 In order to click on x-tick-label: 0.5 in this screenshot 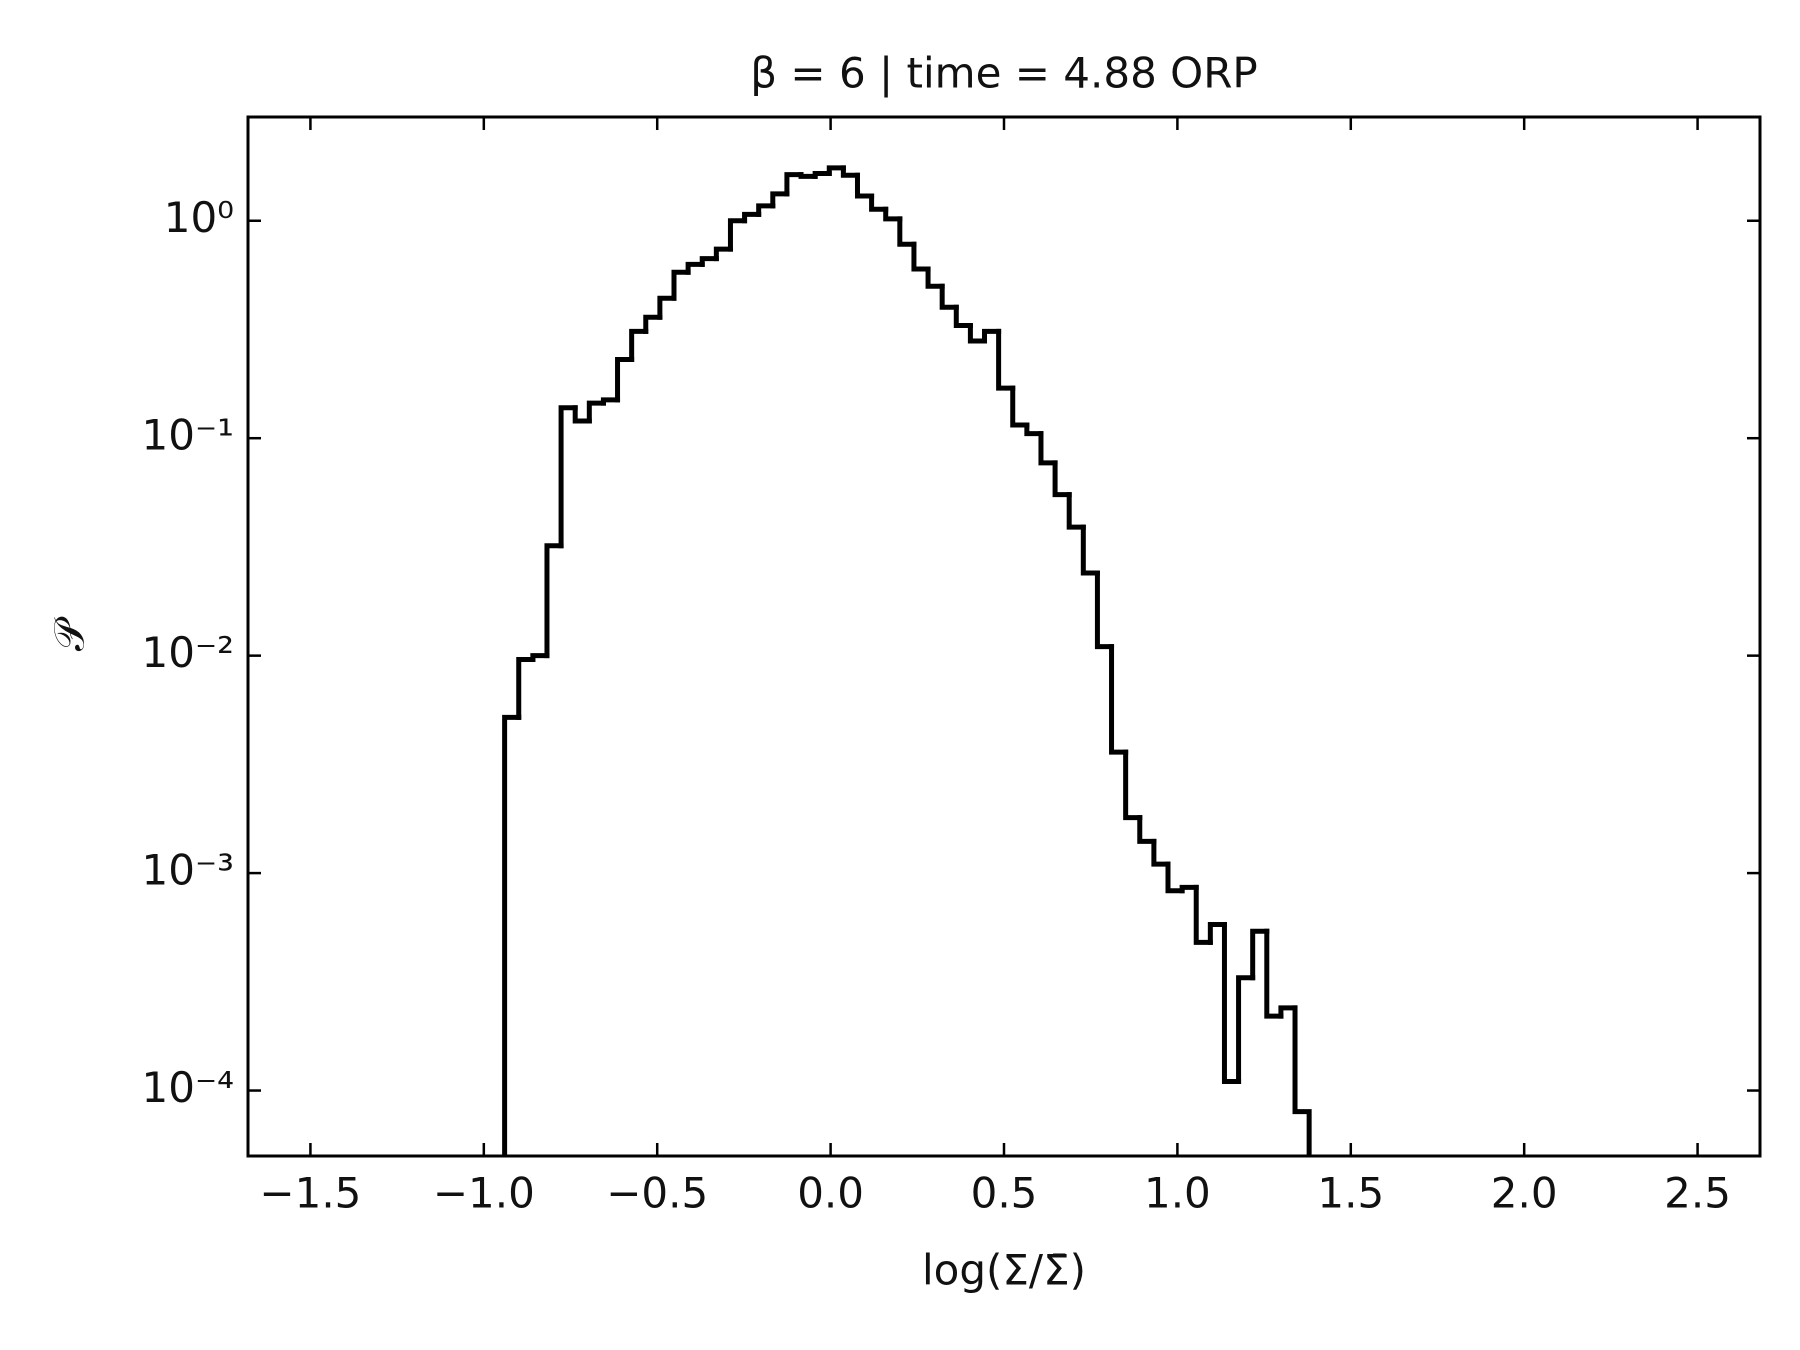, I will do `click(1004, 1193)`.